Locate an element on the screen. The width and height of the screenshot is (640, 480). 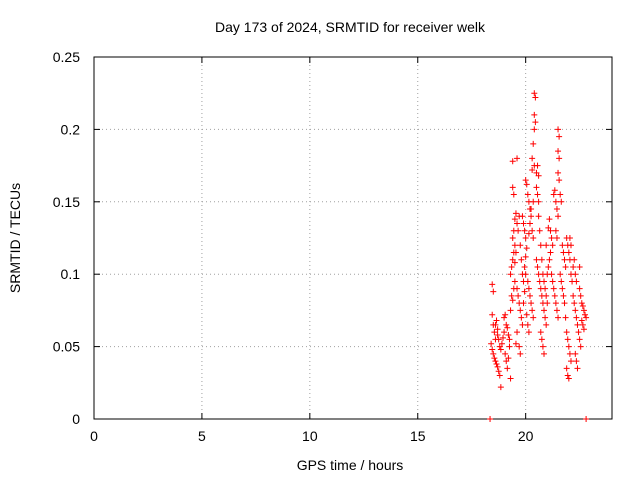
y-tick-label: 0.15 is located at coordinates (66, 202).